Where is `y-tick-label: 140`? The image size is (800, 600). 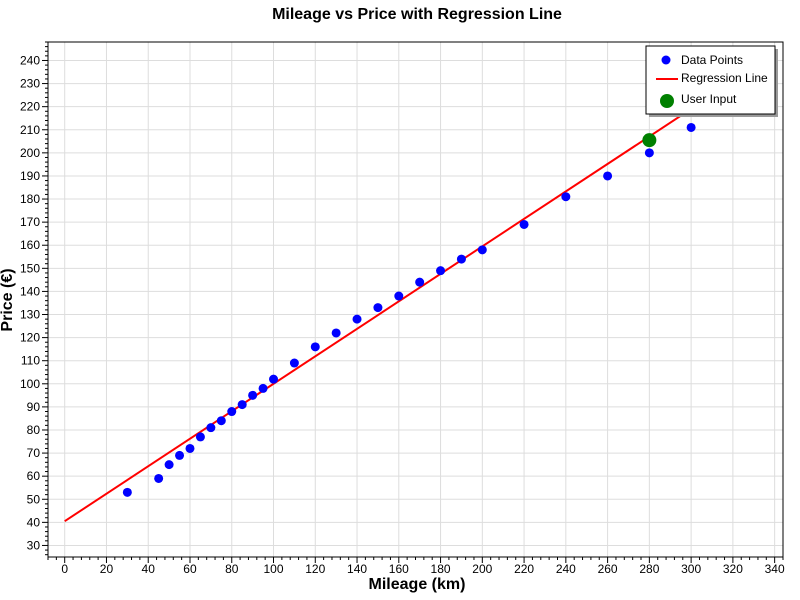 y-tick-label: 140 is located at coordinates (30, 291).